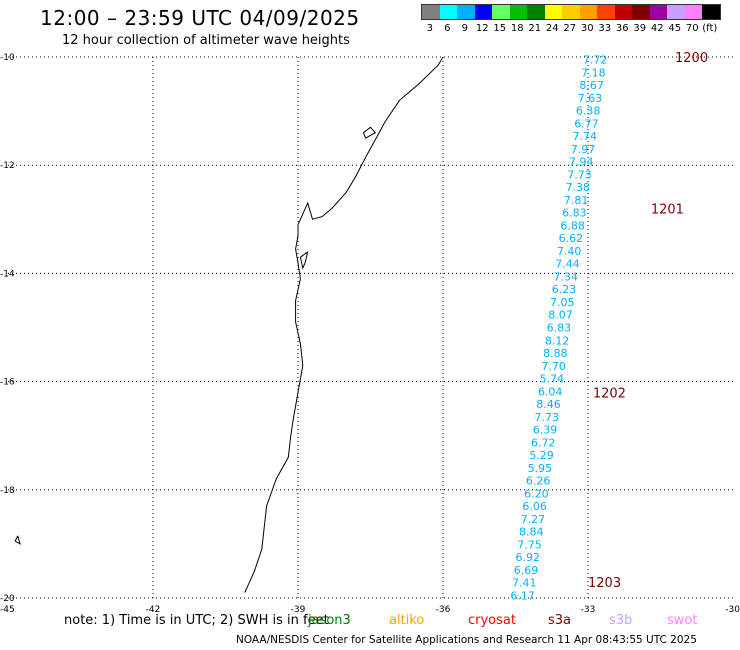 Image resolution: width=740 pixels, height=650 pixels. I want to click on legend-label: 39, so click(640, 28).